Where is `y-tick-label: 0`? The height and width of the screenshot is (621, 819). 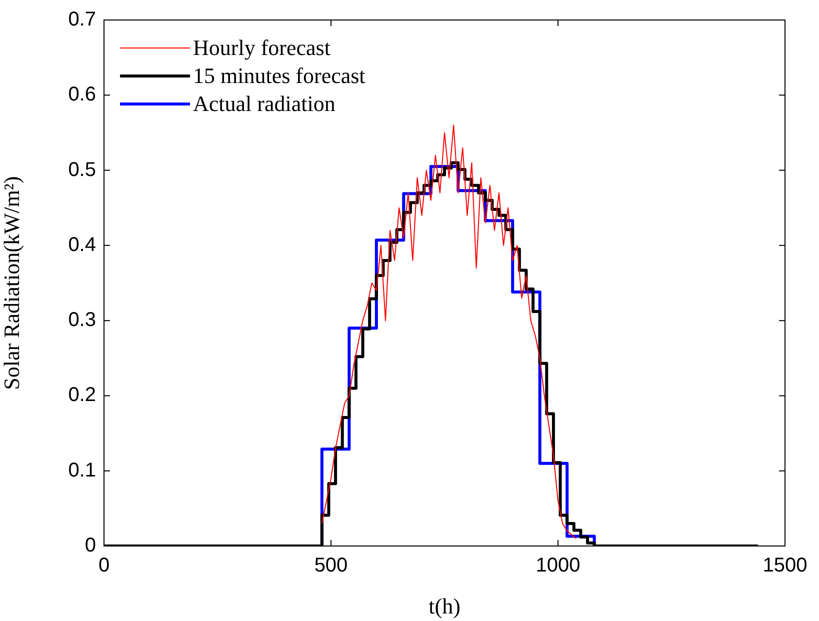
y-tick-label: 0 is located at coordinates (90, 545).